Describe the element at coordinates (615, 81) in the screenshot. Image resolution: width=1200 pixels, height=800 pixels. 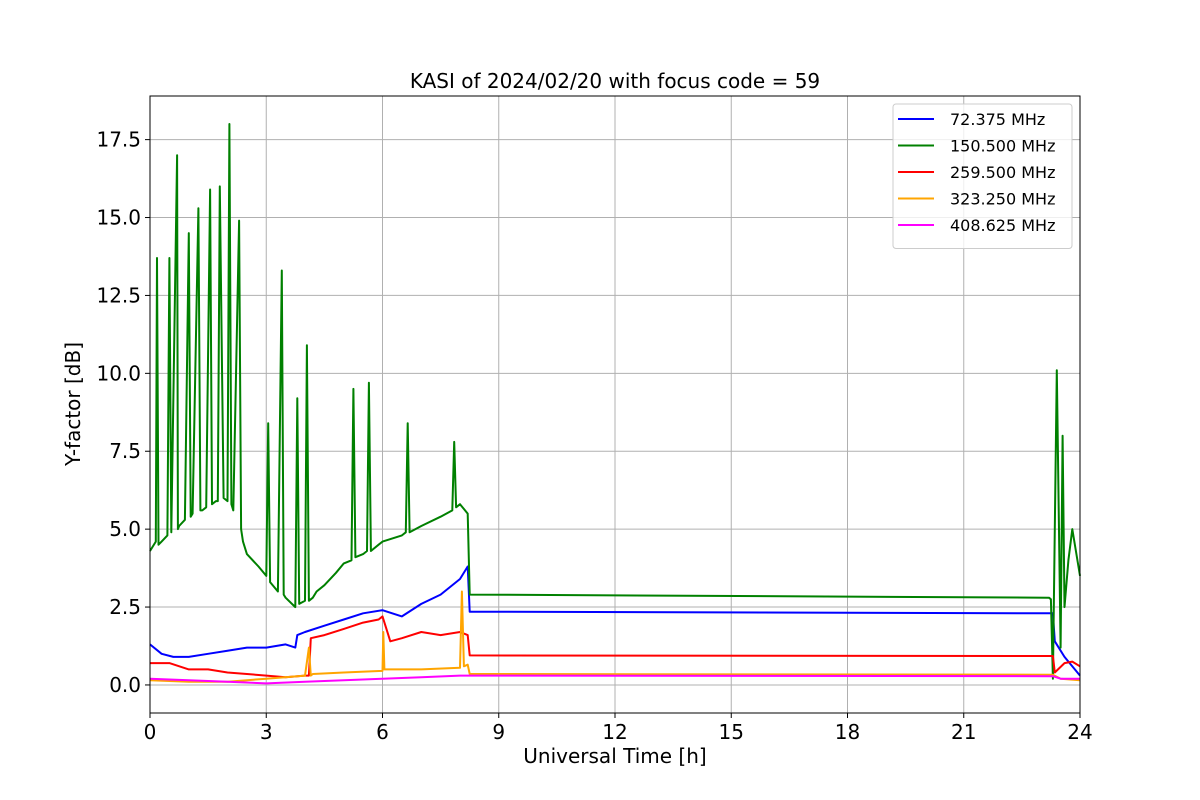
I see `chart-title: KASI of 2024/02/20 with focus code = 59` at that location.